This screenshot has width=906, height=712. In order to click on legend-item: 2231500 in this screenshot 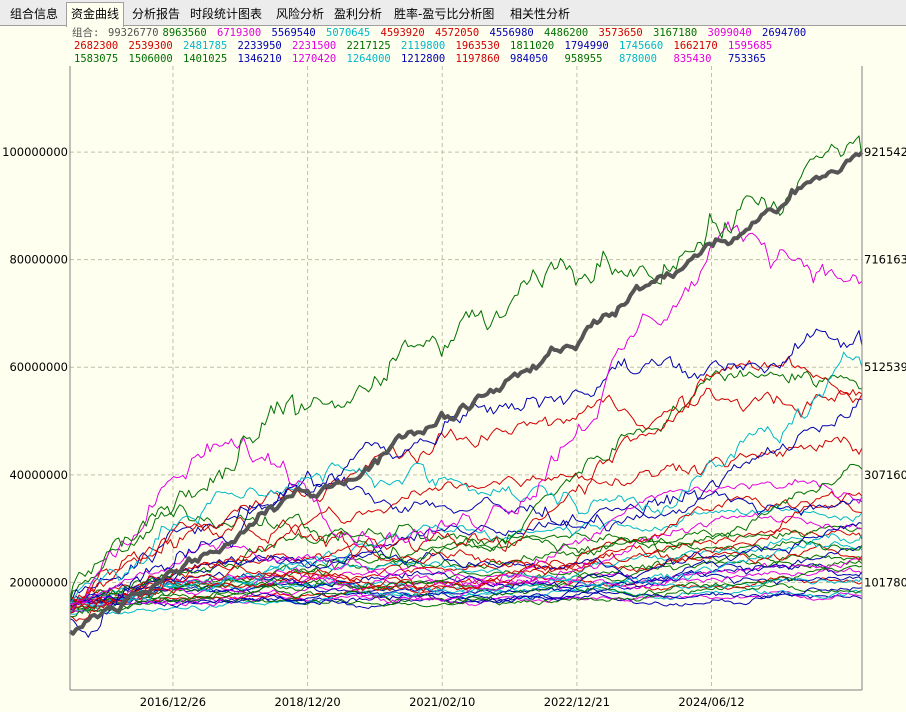, I will do `click(314, 46)`.